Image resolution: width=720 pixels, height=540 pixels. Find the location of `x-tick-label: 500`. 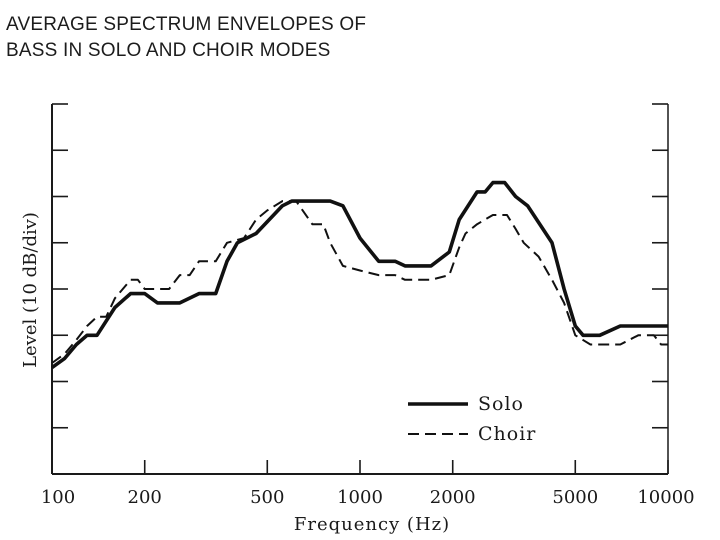

x-tick-label: 500 is located at coordinates (267, 497).